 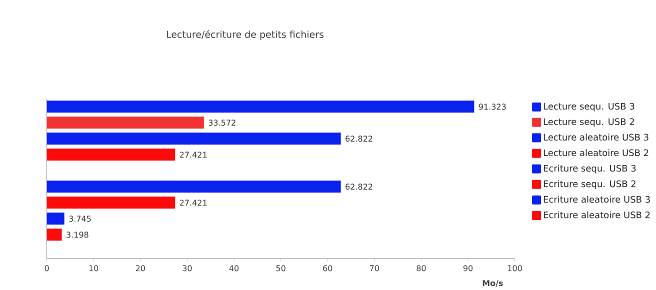 What do you see at coordinates (46, 268) in the screenshot?
I see `x-tick-label: 0` at bounding box center [46, 268].